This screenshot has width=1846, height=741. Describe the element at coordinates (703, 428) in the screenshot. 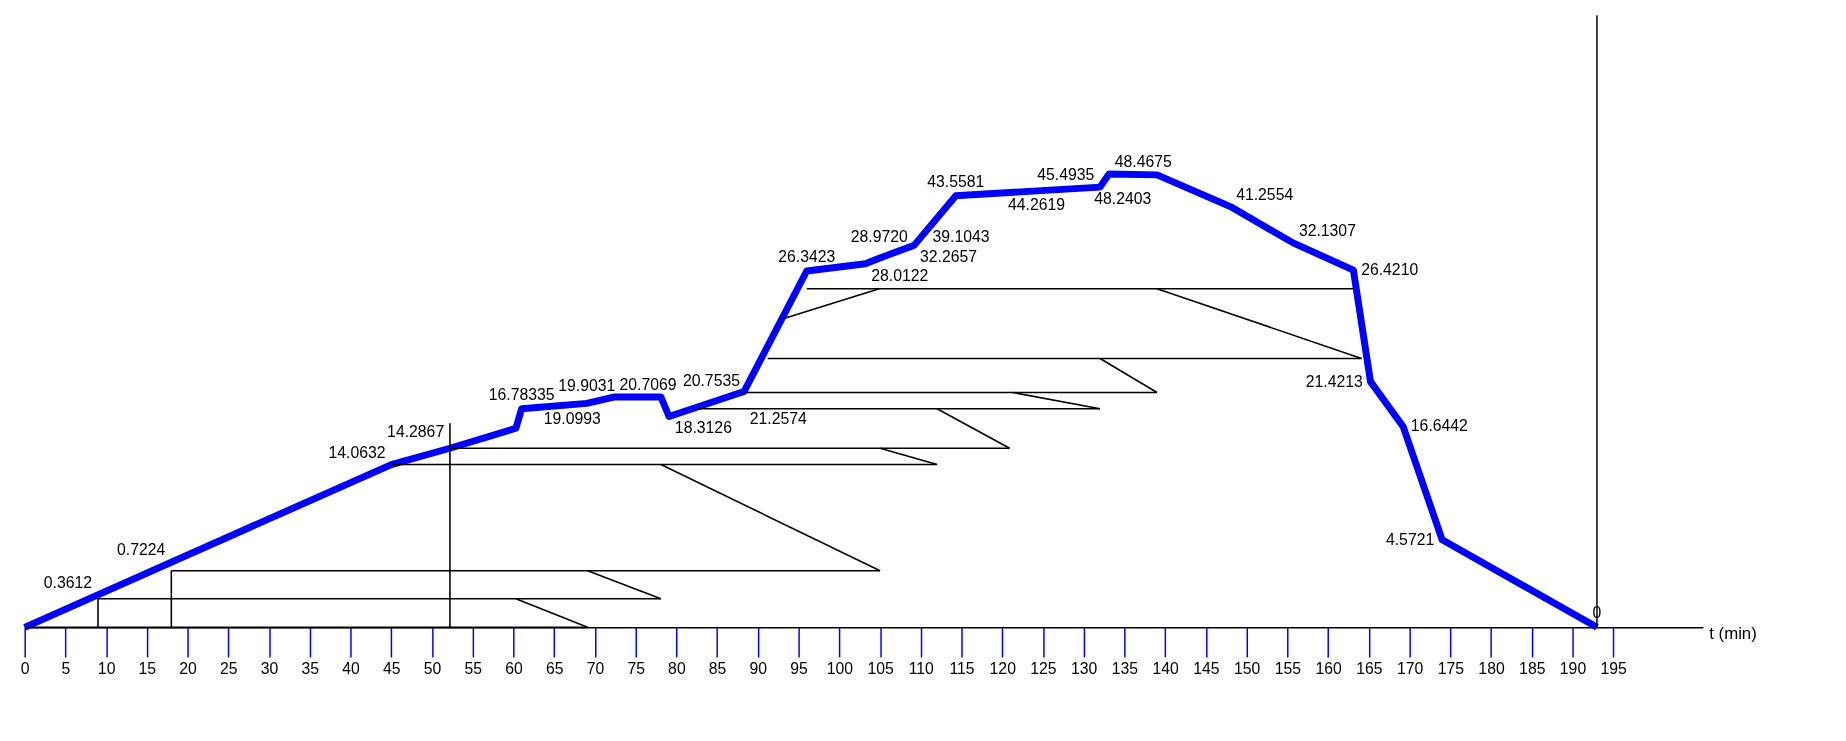

I see `annotation: 18.3126` at that location.